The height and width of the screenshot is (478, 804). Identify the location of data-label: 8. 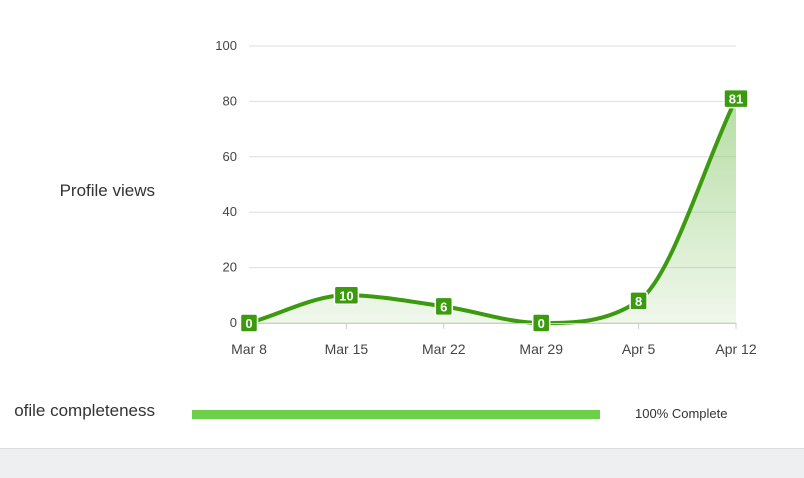
(638, 301).